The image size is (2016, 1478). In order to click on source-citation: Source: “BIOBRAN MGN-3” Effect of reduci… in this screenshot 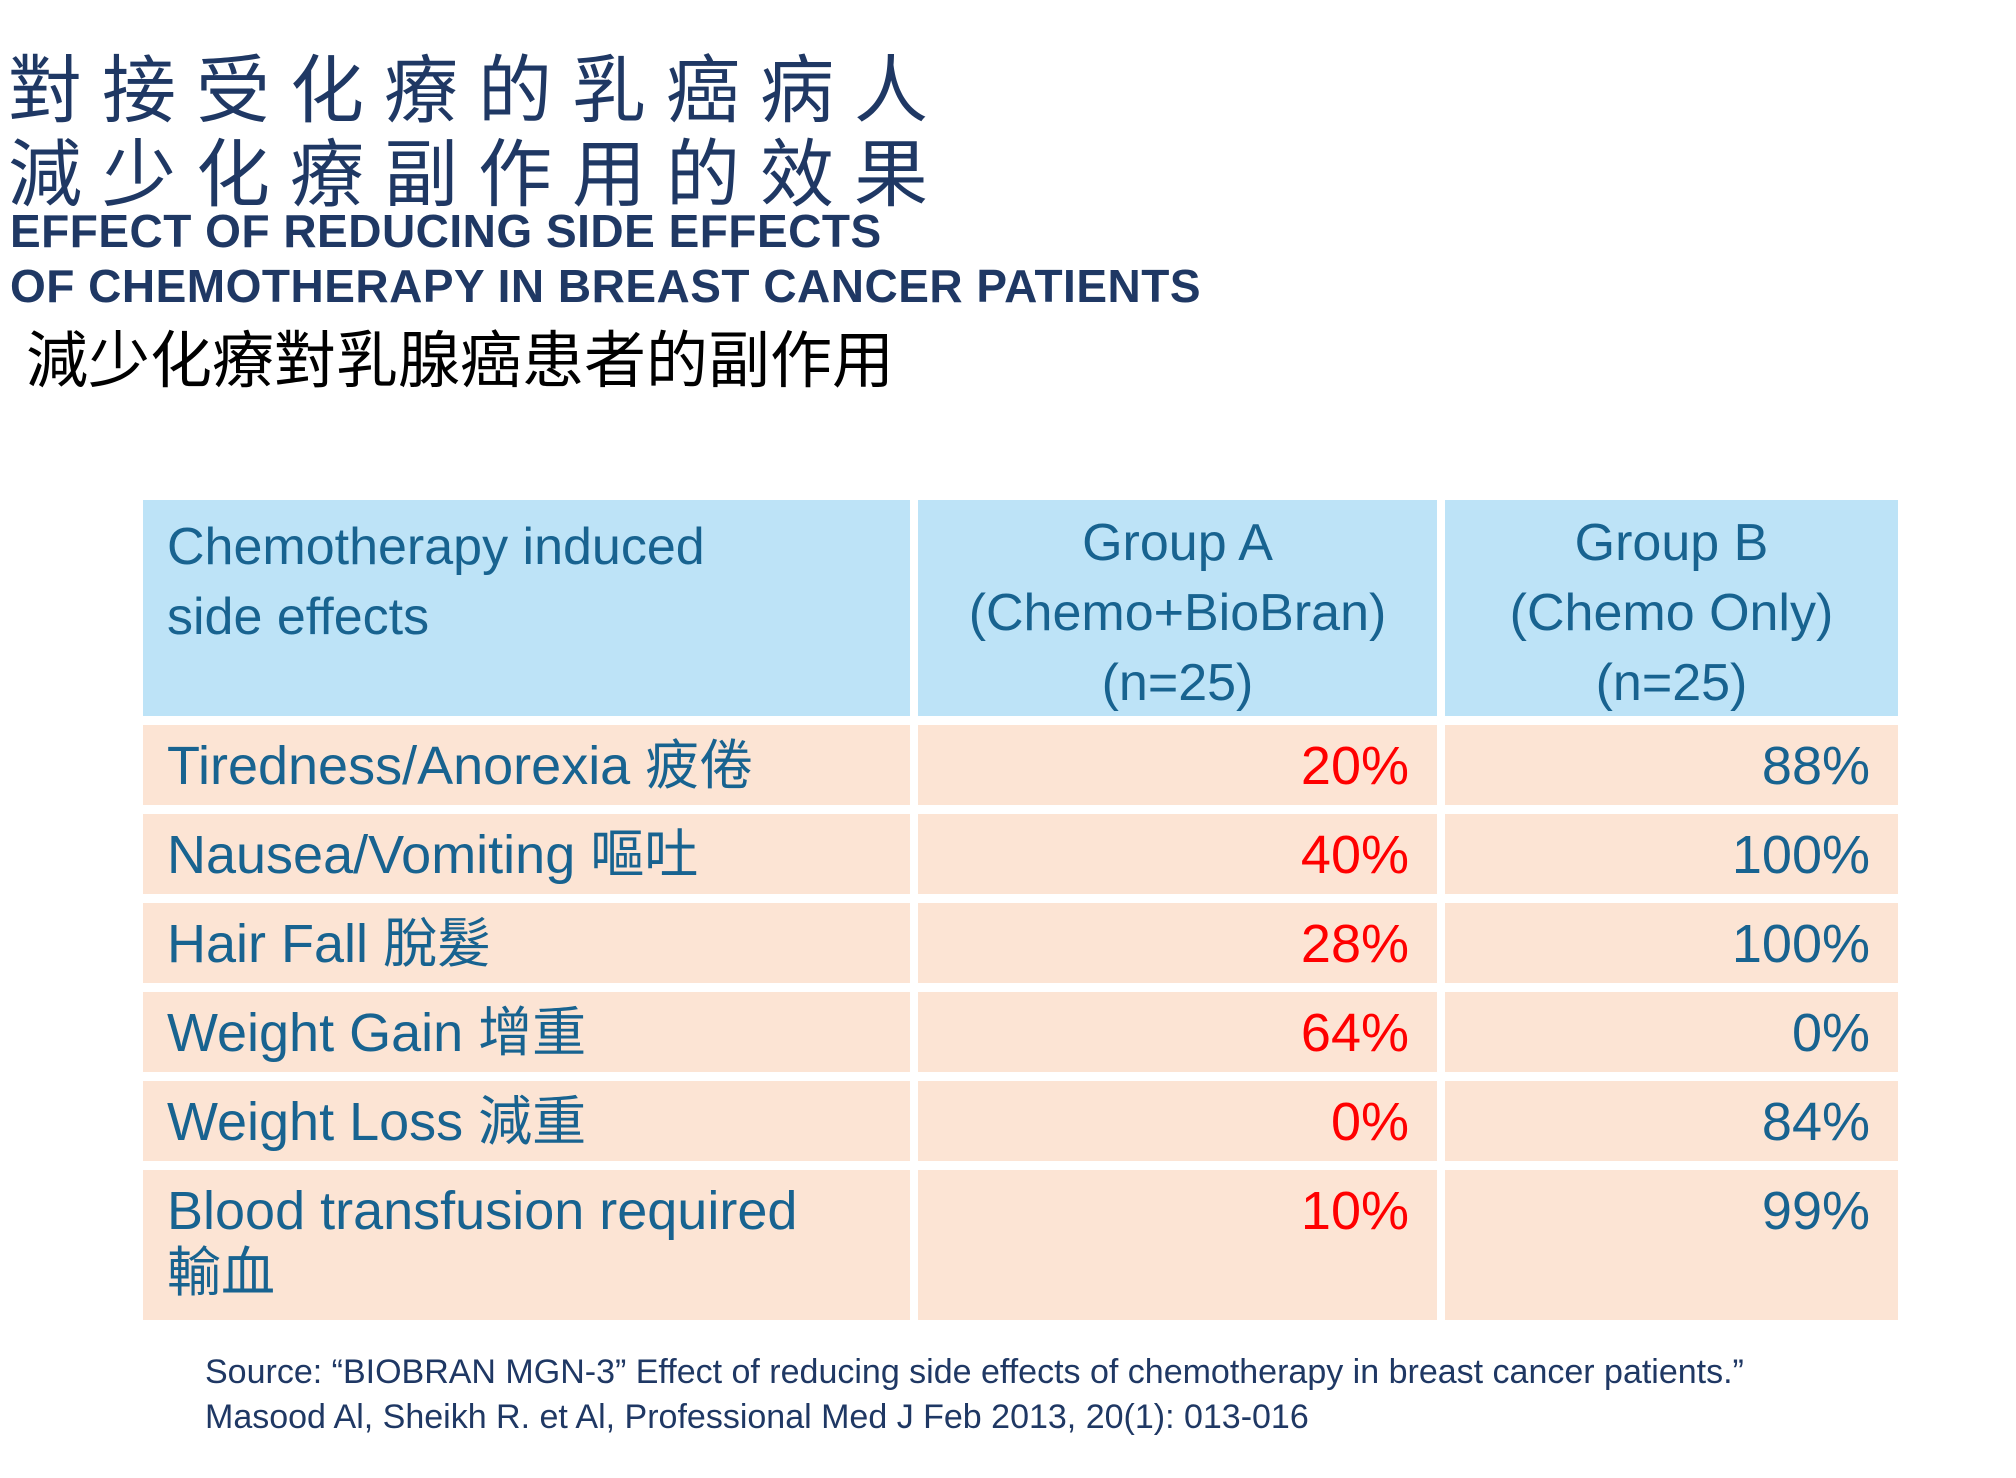, I will do `click(974, 1395)`.